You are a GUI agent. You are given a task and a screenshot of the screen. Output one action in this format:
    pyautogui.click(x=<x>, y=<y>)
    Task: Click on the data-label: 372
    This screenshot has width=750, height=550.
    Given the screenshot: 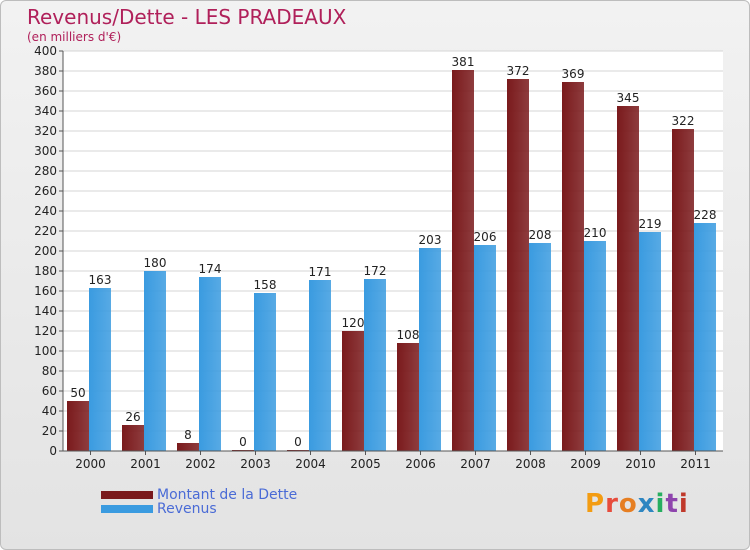 What is the action you would take?
    pyautogui.click(x=518, y=71)
    